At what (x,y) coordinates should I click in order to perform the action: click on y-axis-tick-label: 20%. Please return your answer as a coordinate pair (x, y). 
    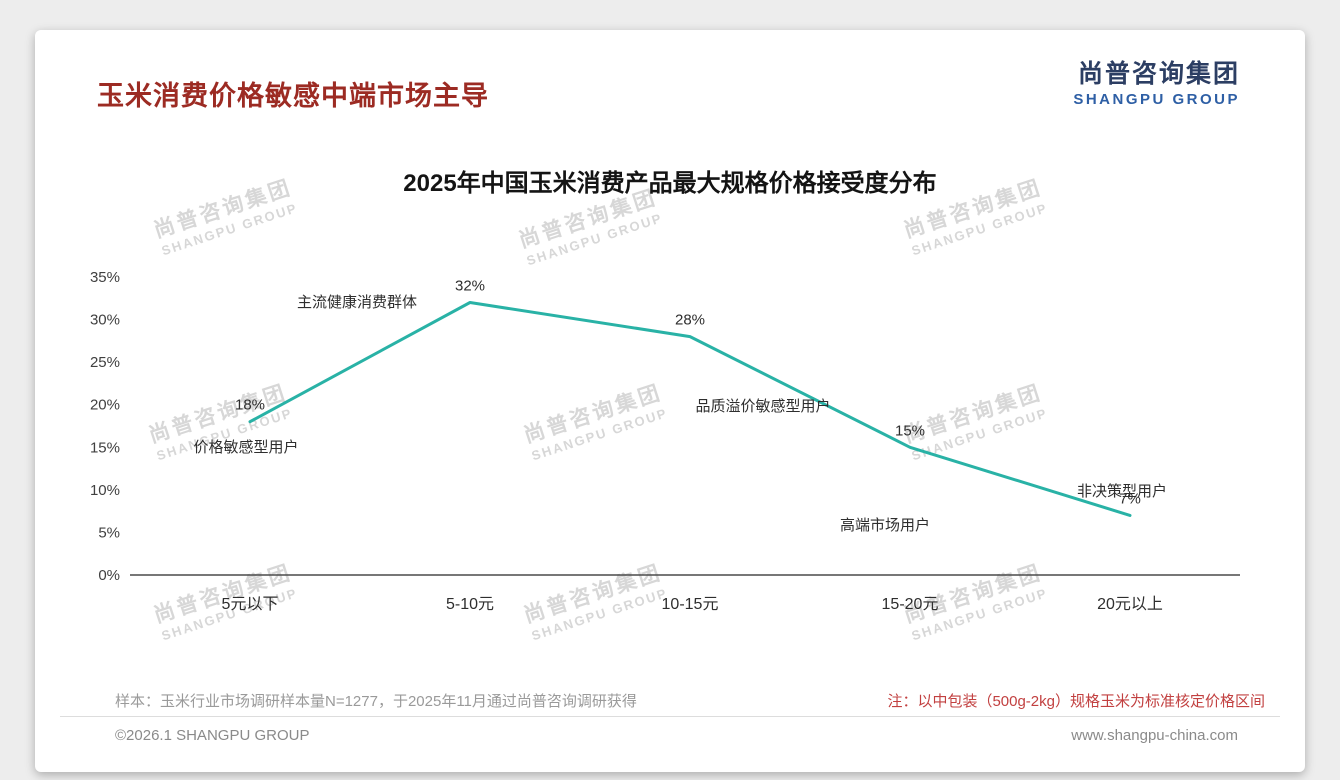
    Looking at the image, I should click on (105, 405).